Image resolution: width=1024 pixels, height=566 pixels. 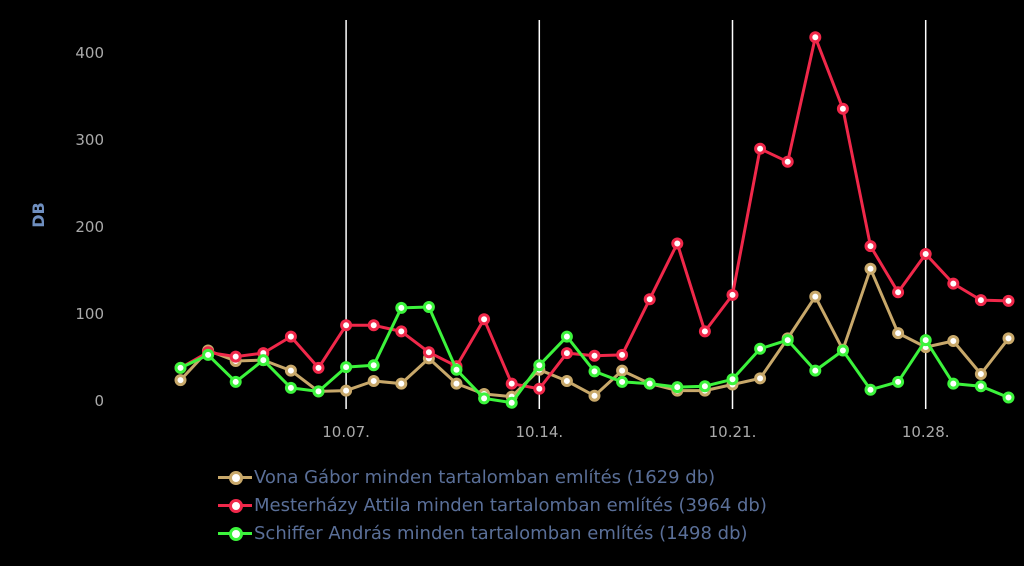 I want to click on y-tick-label: 200, so click(x=89, y=227).